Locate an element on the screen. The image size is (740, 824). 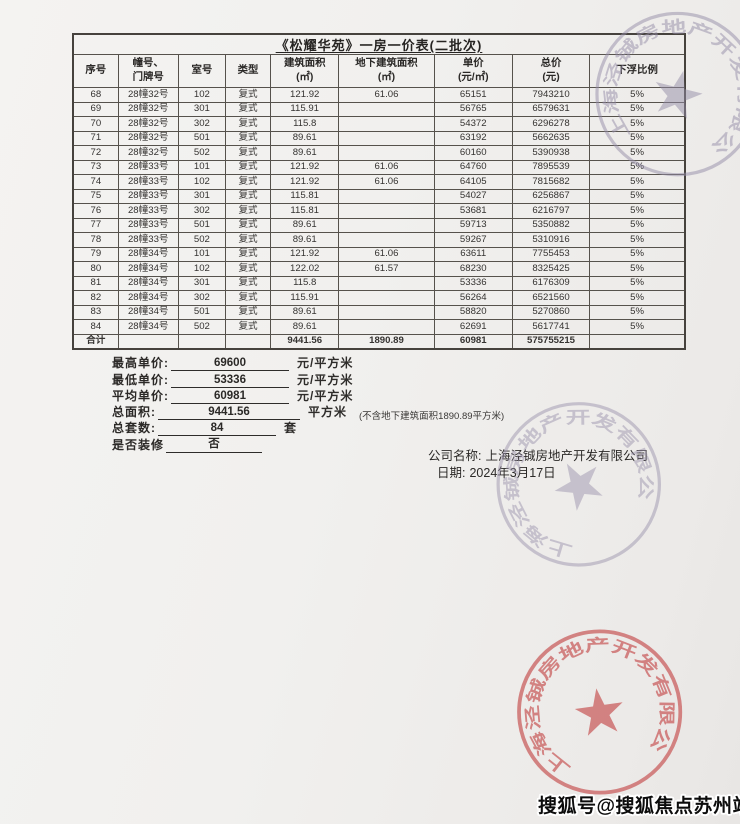
summary-unit: 平方米 is located at coordinates (328, 412).